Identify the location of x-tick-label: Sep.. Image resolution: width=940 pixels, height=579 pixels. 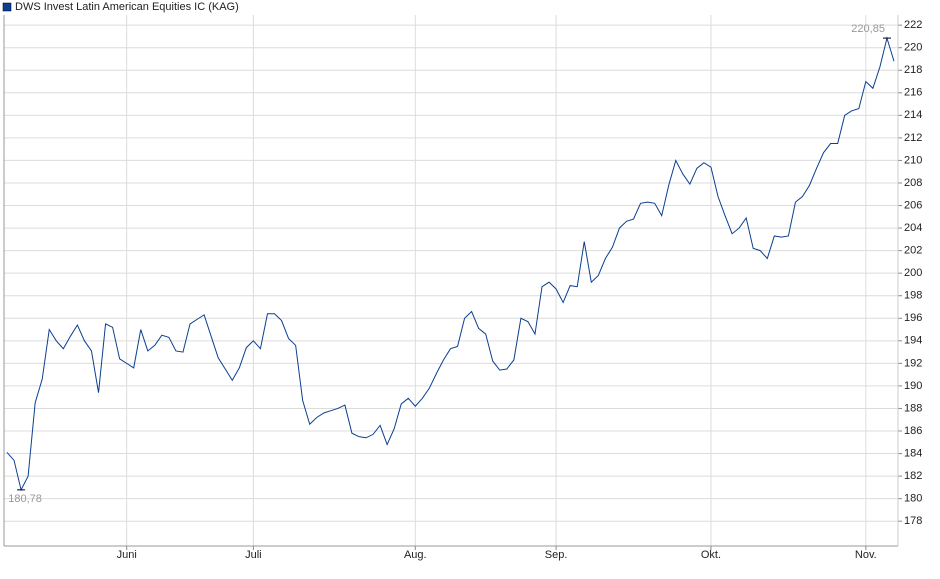
(556, 555).